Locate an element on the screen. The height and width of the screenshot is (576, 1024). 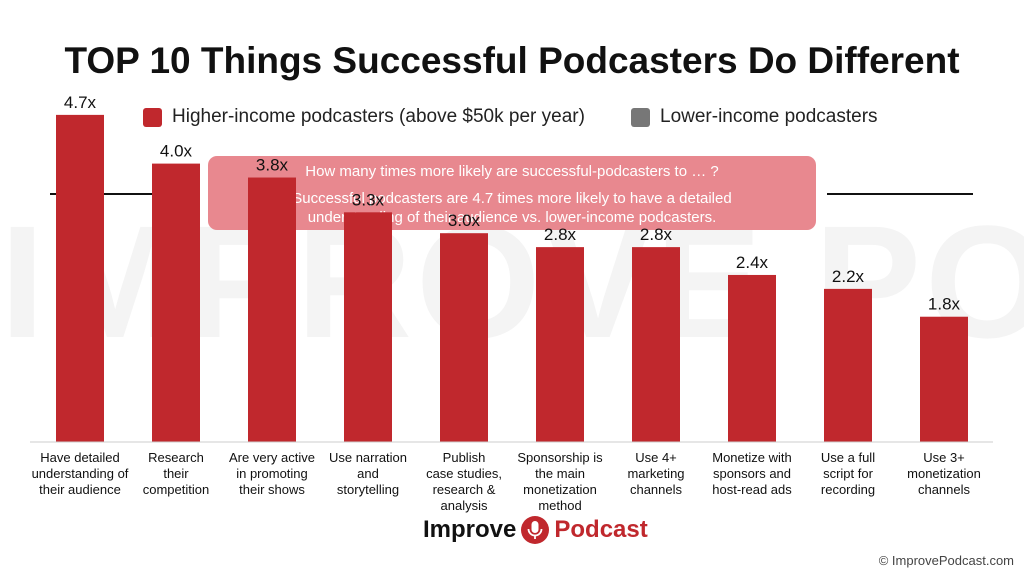
category-label-4: Use narration and storytelling is located at coordinates (368, 473).